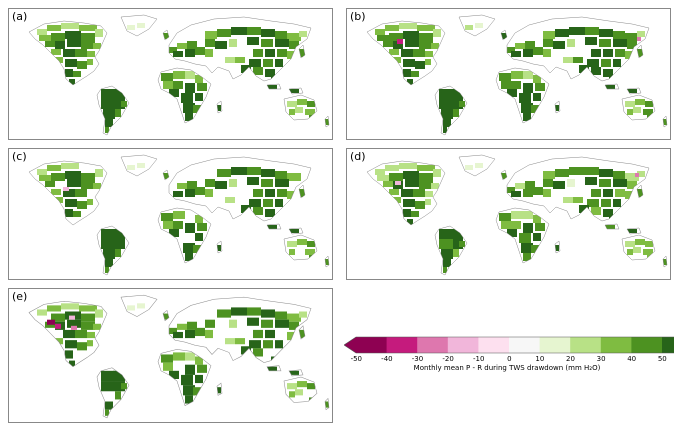 The width and height of the screenshot is (680, 431). I want to click on map-panel-d: (d), so click(508, 214).